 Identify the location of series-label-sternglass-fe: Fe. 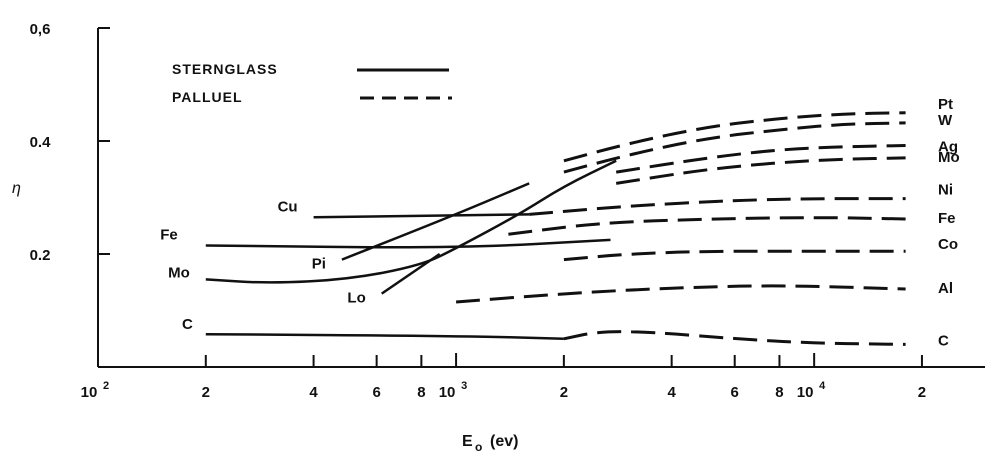
(169, 235).